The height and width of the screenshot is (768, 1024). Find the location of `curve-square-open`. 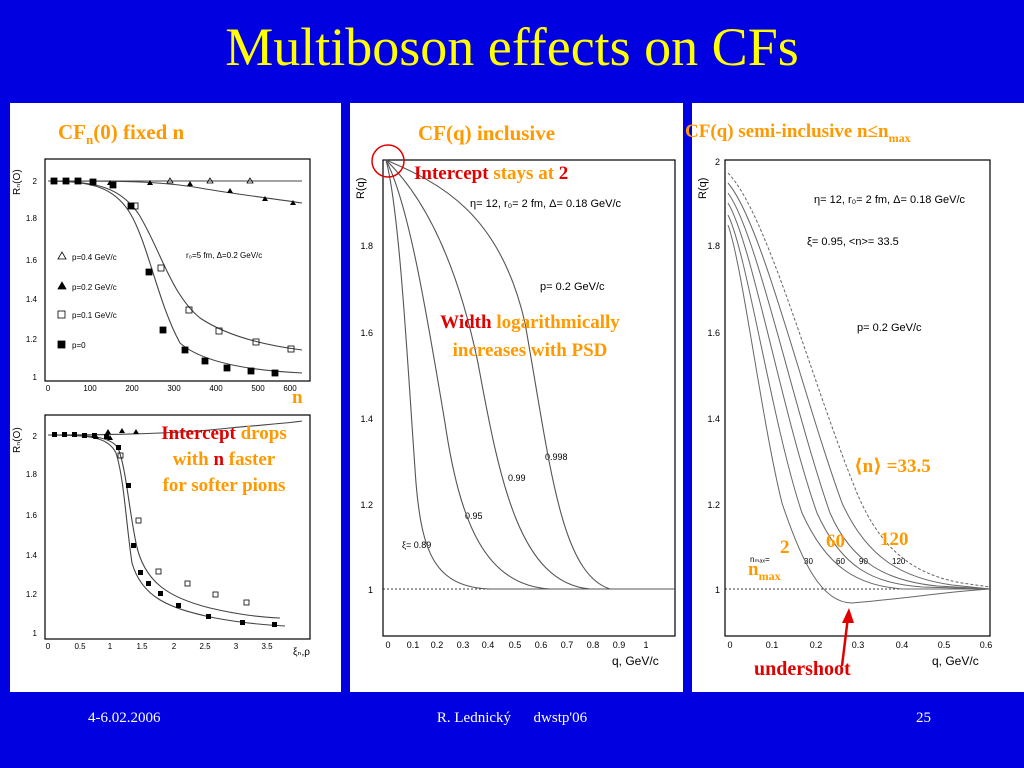

curve-square-open is located at coordinates (164, 526).